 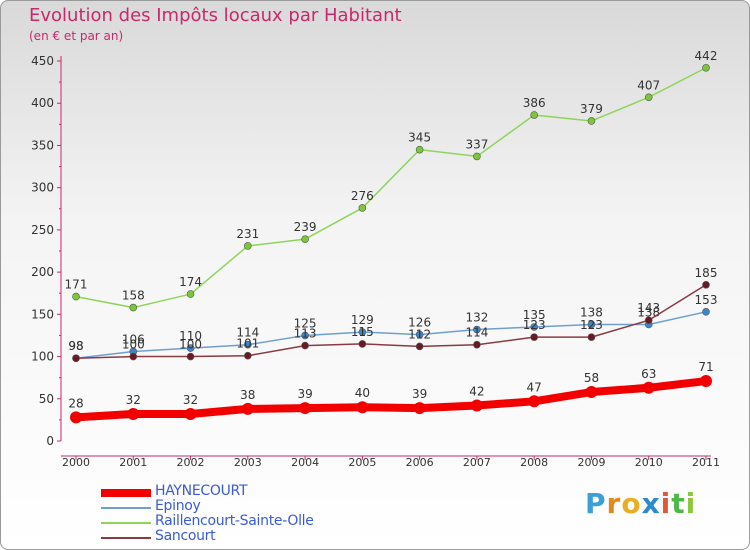 I want to click on data-label: 407, so click(x=648, y=85).